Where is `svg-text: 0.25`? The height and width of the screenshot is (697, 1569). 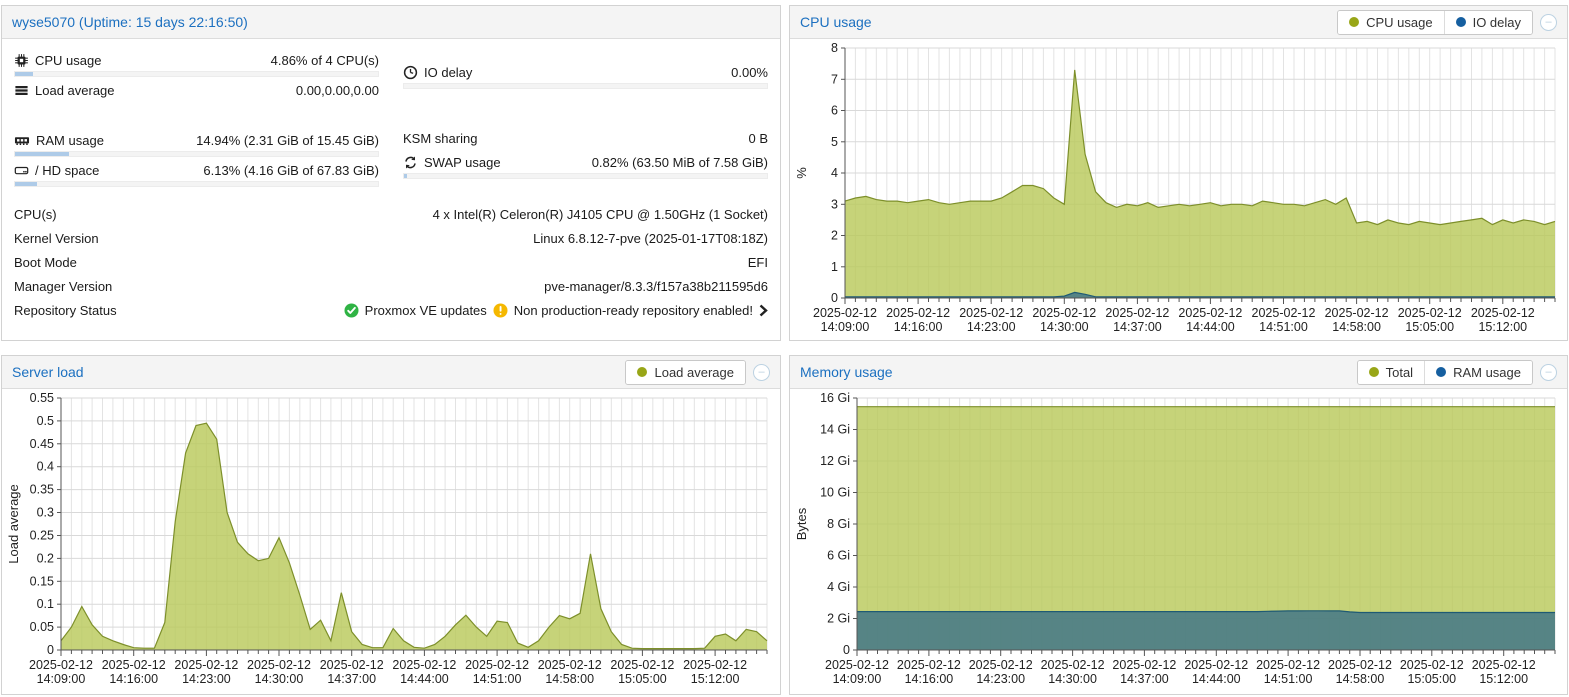
svg-text: 0.25 is located at coordinates (42, 536).